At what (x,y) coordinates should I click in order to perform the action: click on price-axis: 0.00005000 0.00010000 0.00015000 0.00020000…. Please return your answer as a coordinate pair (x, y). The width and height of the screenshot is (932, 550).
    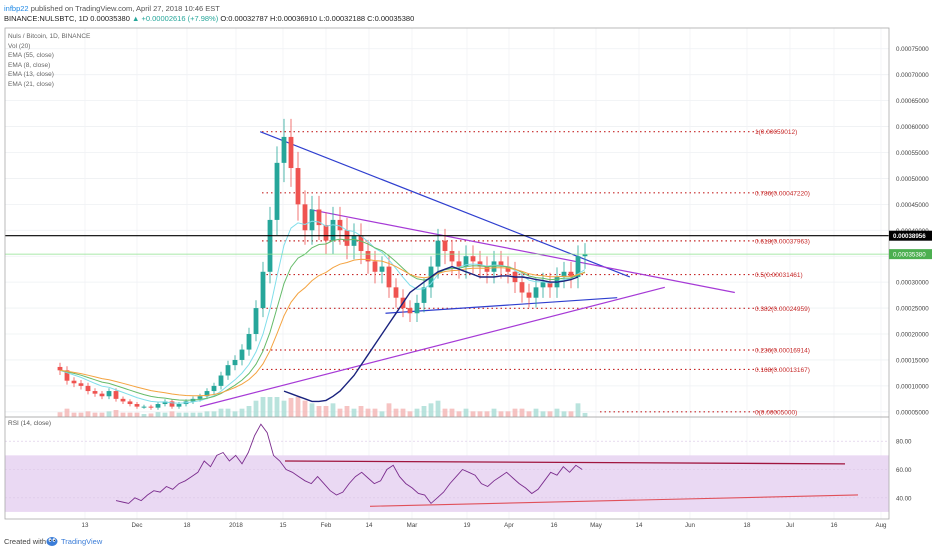
    Looking at the image, I should click on (910, 231).